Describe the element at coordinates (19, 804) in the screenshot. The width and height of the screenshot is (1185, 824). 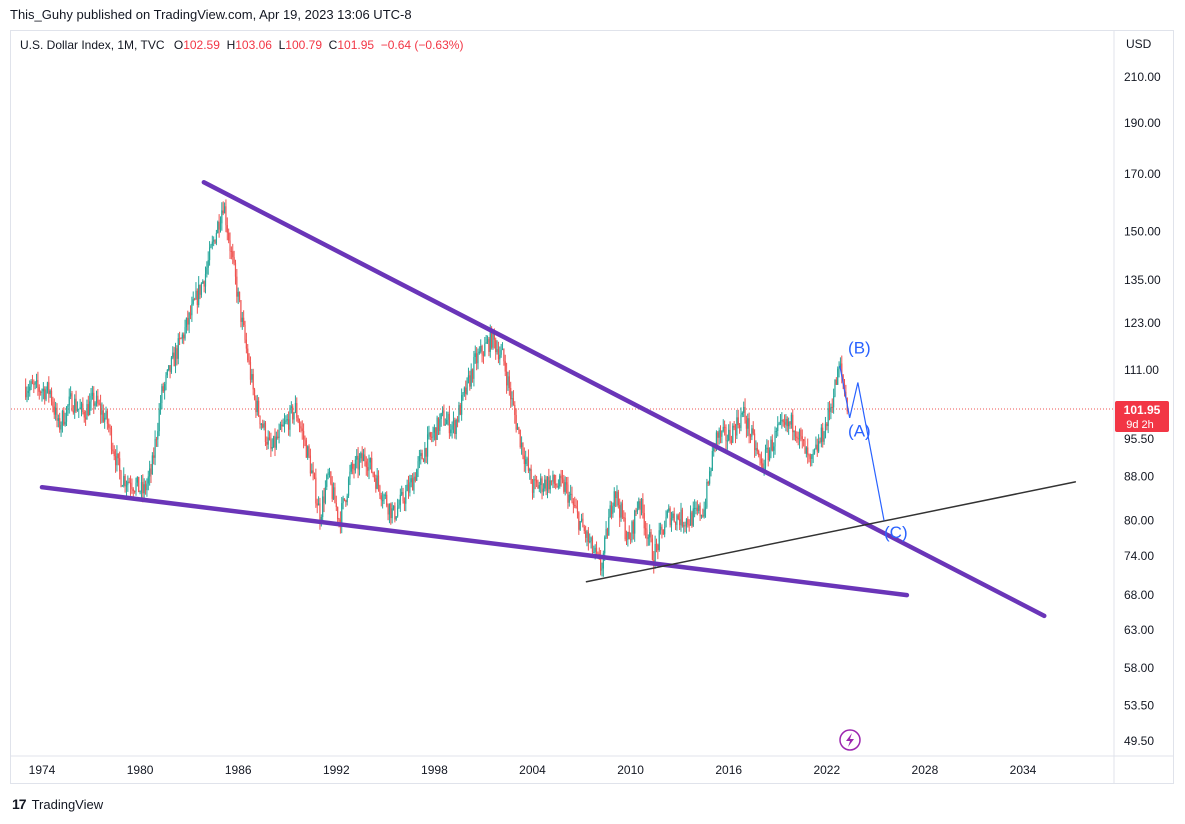
I see `tradingview-logo-icon: 17` at that location.